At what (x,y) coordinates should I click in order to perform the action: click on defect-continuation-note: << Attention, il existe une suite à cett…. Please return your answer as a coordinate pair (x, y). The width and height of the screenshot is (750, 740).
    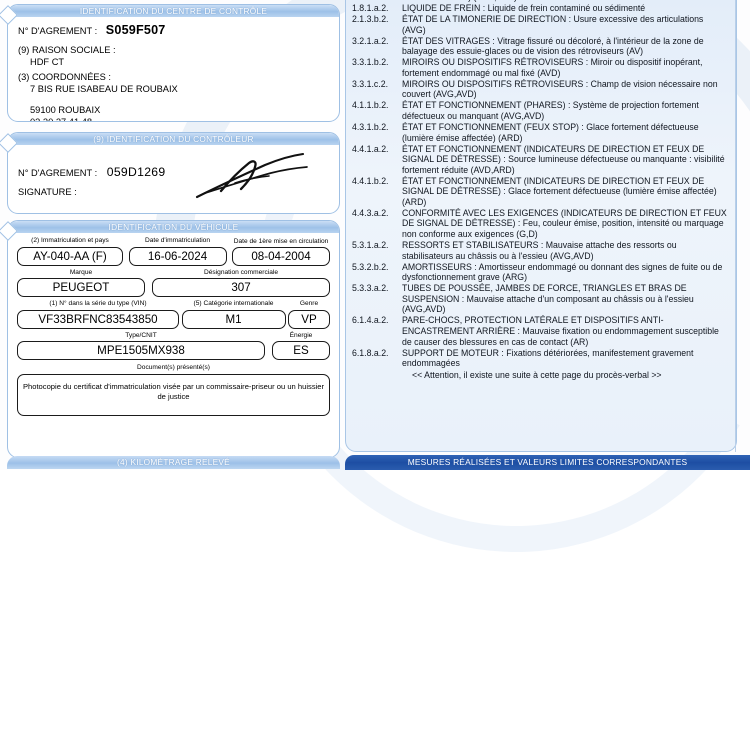
    Looking at the image, I should click on (537, 374).